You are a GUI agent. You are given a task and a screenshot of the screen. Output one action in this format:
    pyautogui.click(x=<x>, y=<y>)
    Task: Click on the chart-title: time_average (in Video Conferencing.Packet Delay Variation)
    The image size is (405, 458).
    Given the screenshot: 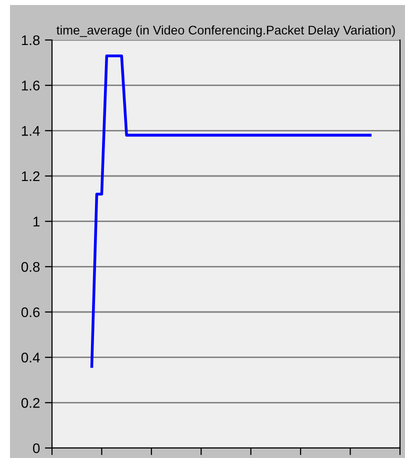 What is the action you would take?
    pyautogui.click(x=225, y=31)
    